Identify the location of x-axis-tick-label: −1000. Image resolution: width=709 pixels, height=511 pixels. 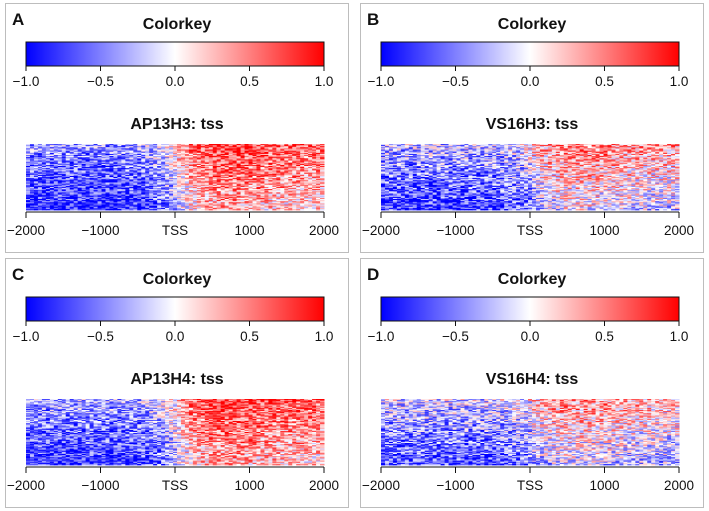
(101, 230).